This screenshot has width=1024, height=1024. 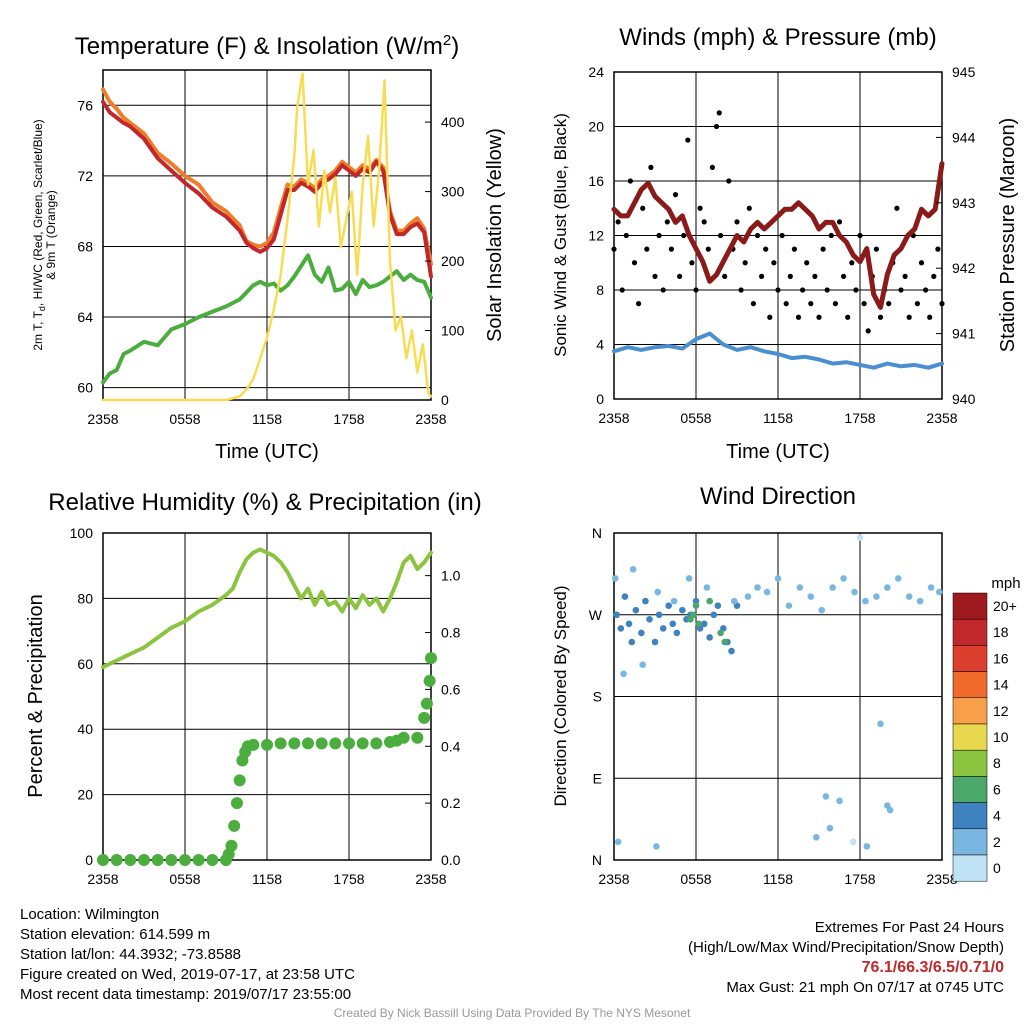 I want to click on rh-y2-ticks: 0.0 0.2 0.4 0.6 0.8 1.0, so click(x=443, y=718).